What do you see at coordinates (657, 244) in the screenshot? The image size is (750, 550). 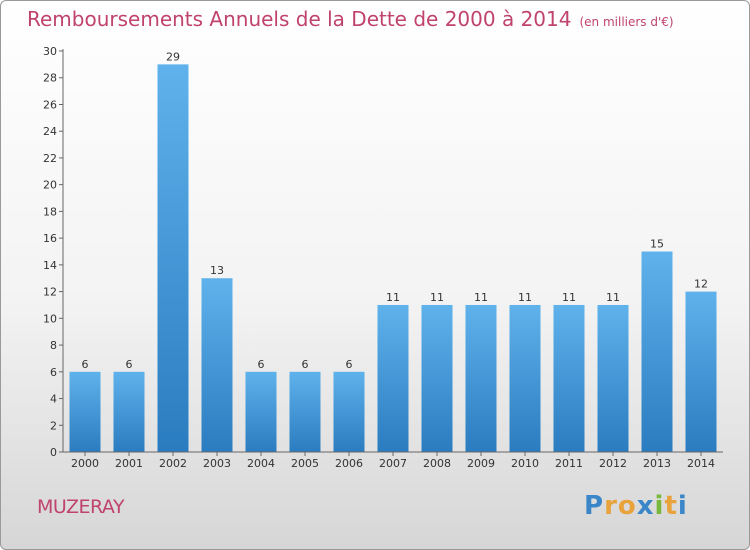 I see `bar-value-label: 15` at bounding box center [657, 244].